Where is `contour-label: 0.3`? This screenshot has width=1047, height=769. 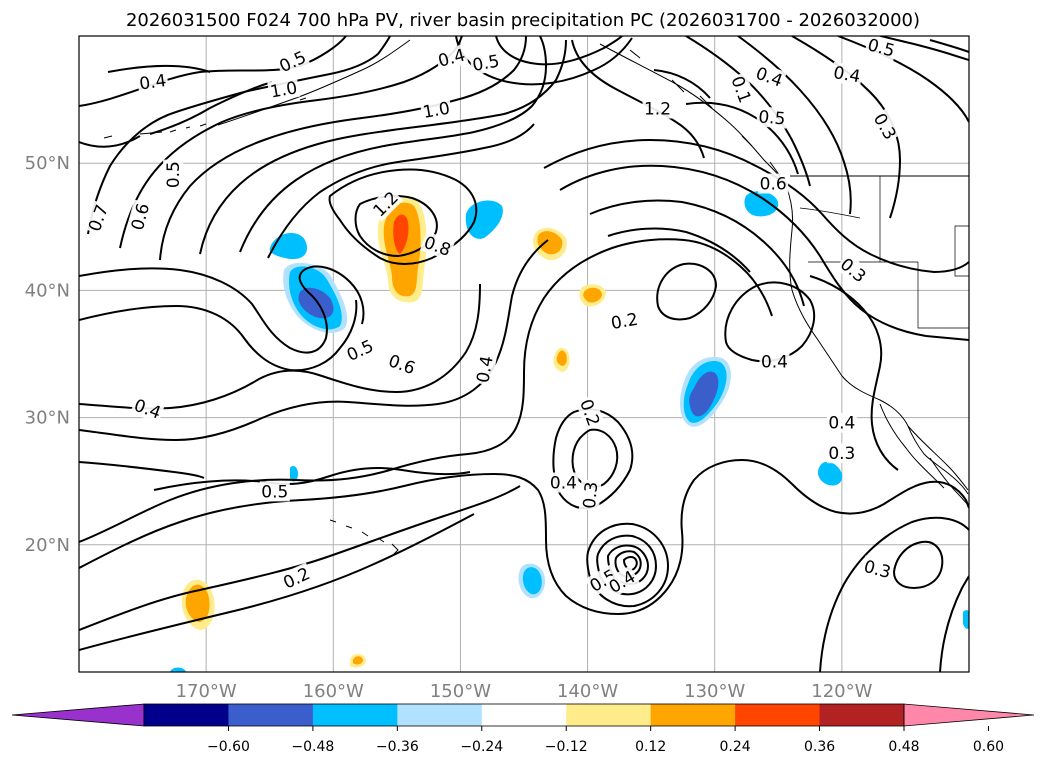
contour-label: 0.3 is located at coordinates (590, 495).